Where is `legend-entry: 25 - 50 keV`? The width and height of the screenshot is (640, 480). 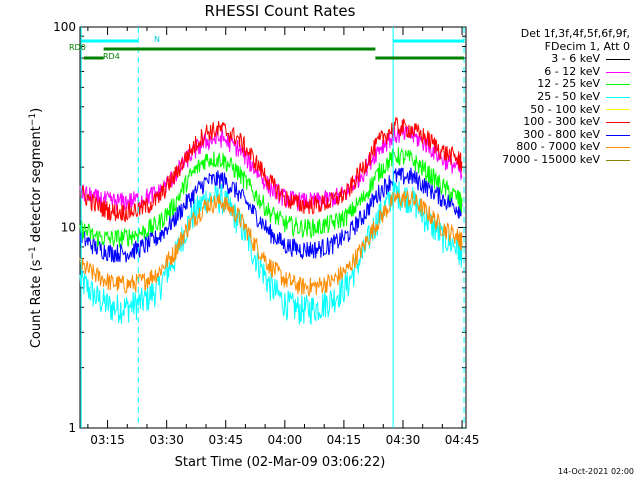 legend-entry: 25 - 50 keV is located at coordinates (557, 96).